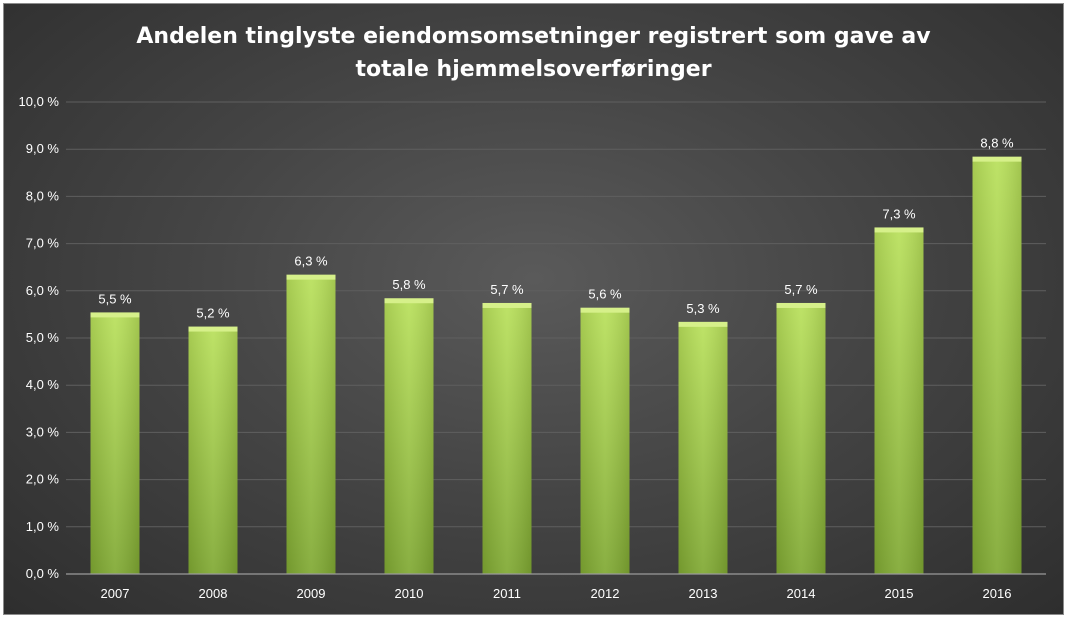 Image resolution: width=1067 pixels, height=618 pixels. Describe the element at coordinates (213, 593) in the screenshot. I see `x-tick-label: 2008` at that location.